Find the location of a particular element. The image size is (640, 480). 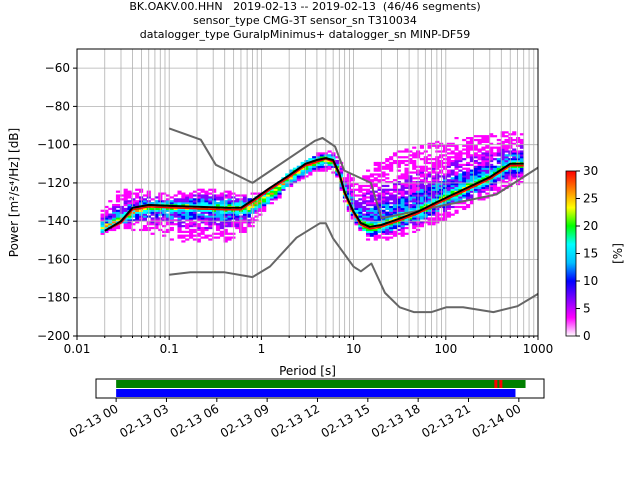

y-tick-label: −100 is located at coordinates (53, 145).